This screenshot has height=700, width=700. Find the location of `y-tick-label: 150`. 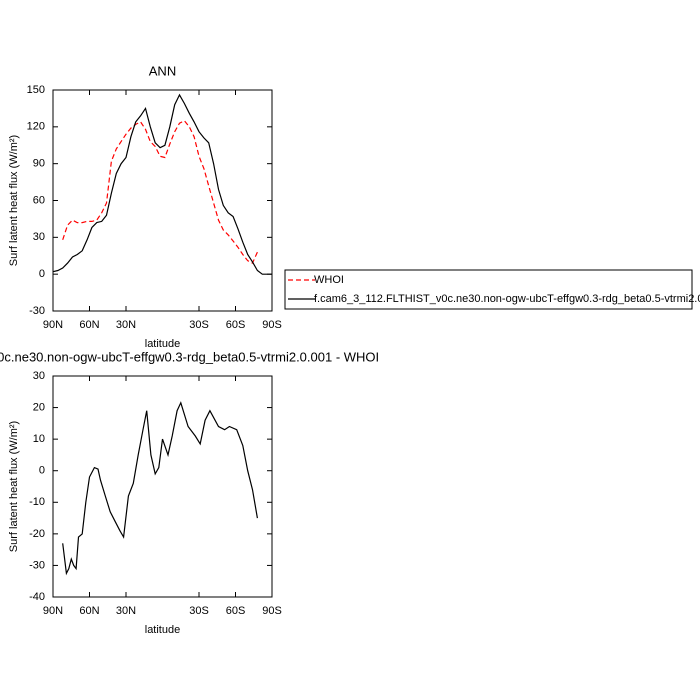

y-tick-label: 150 is located at coordinates (36, 90).